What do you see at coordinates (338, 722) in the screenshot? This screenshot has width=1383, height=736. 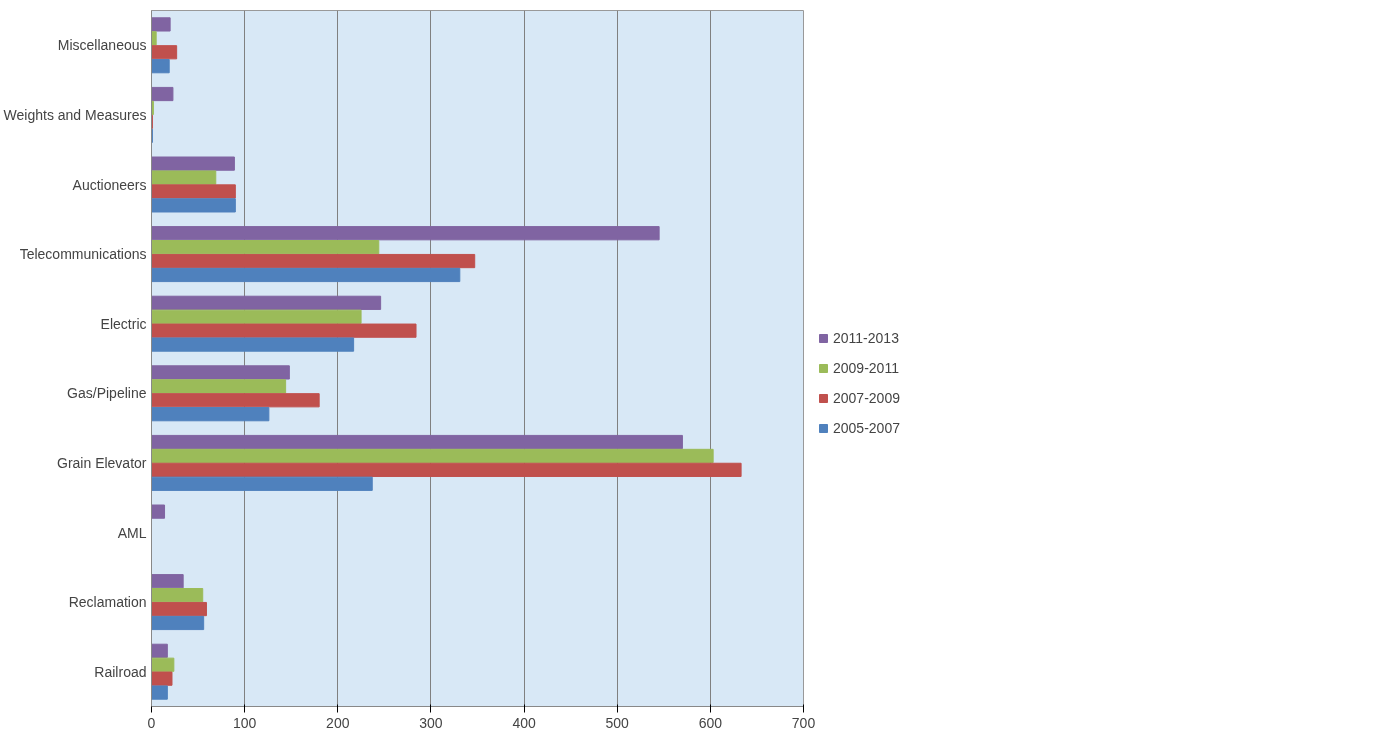 I see `x-tick-label: 200` at bounding box center [338, 722].